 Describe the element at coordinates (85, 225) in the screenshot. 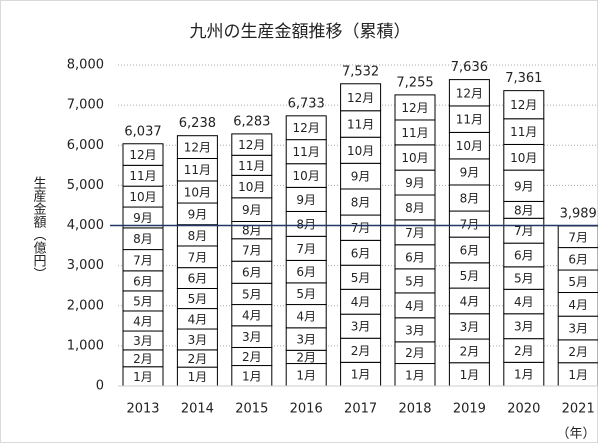

I see `y-tick-label: 4,000` at that location.